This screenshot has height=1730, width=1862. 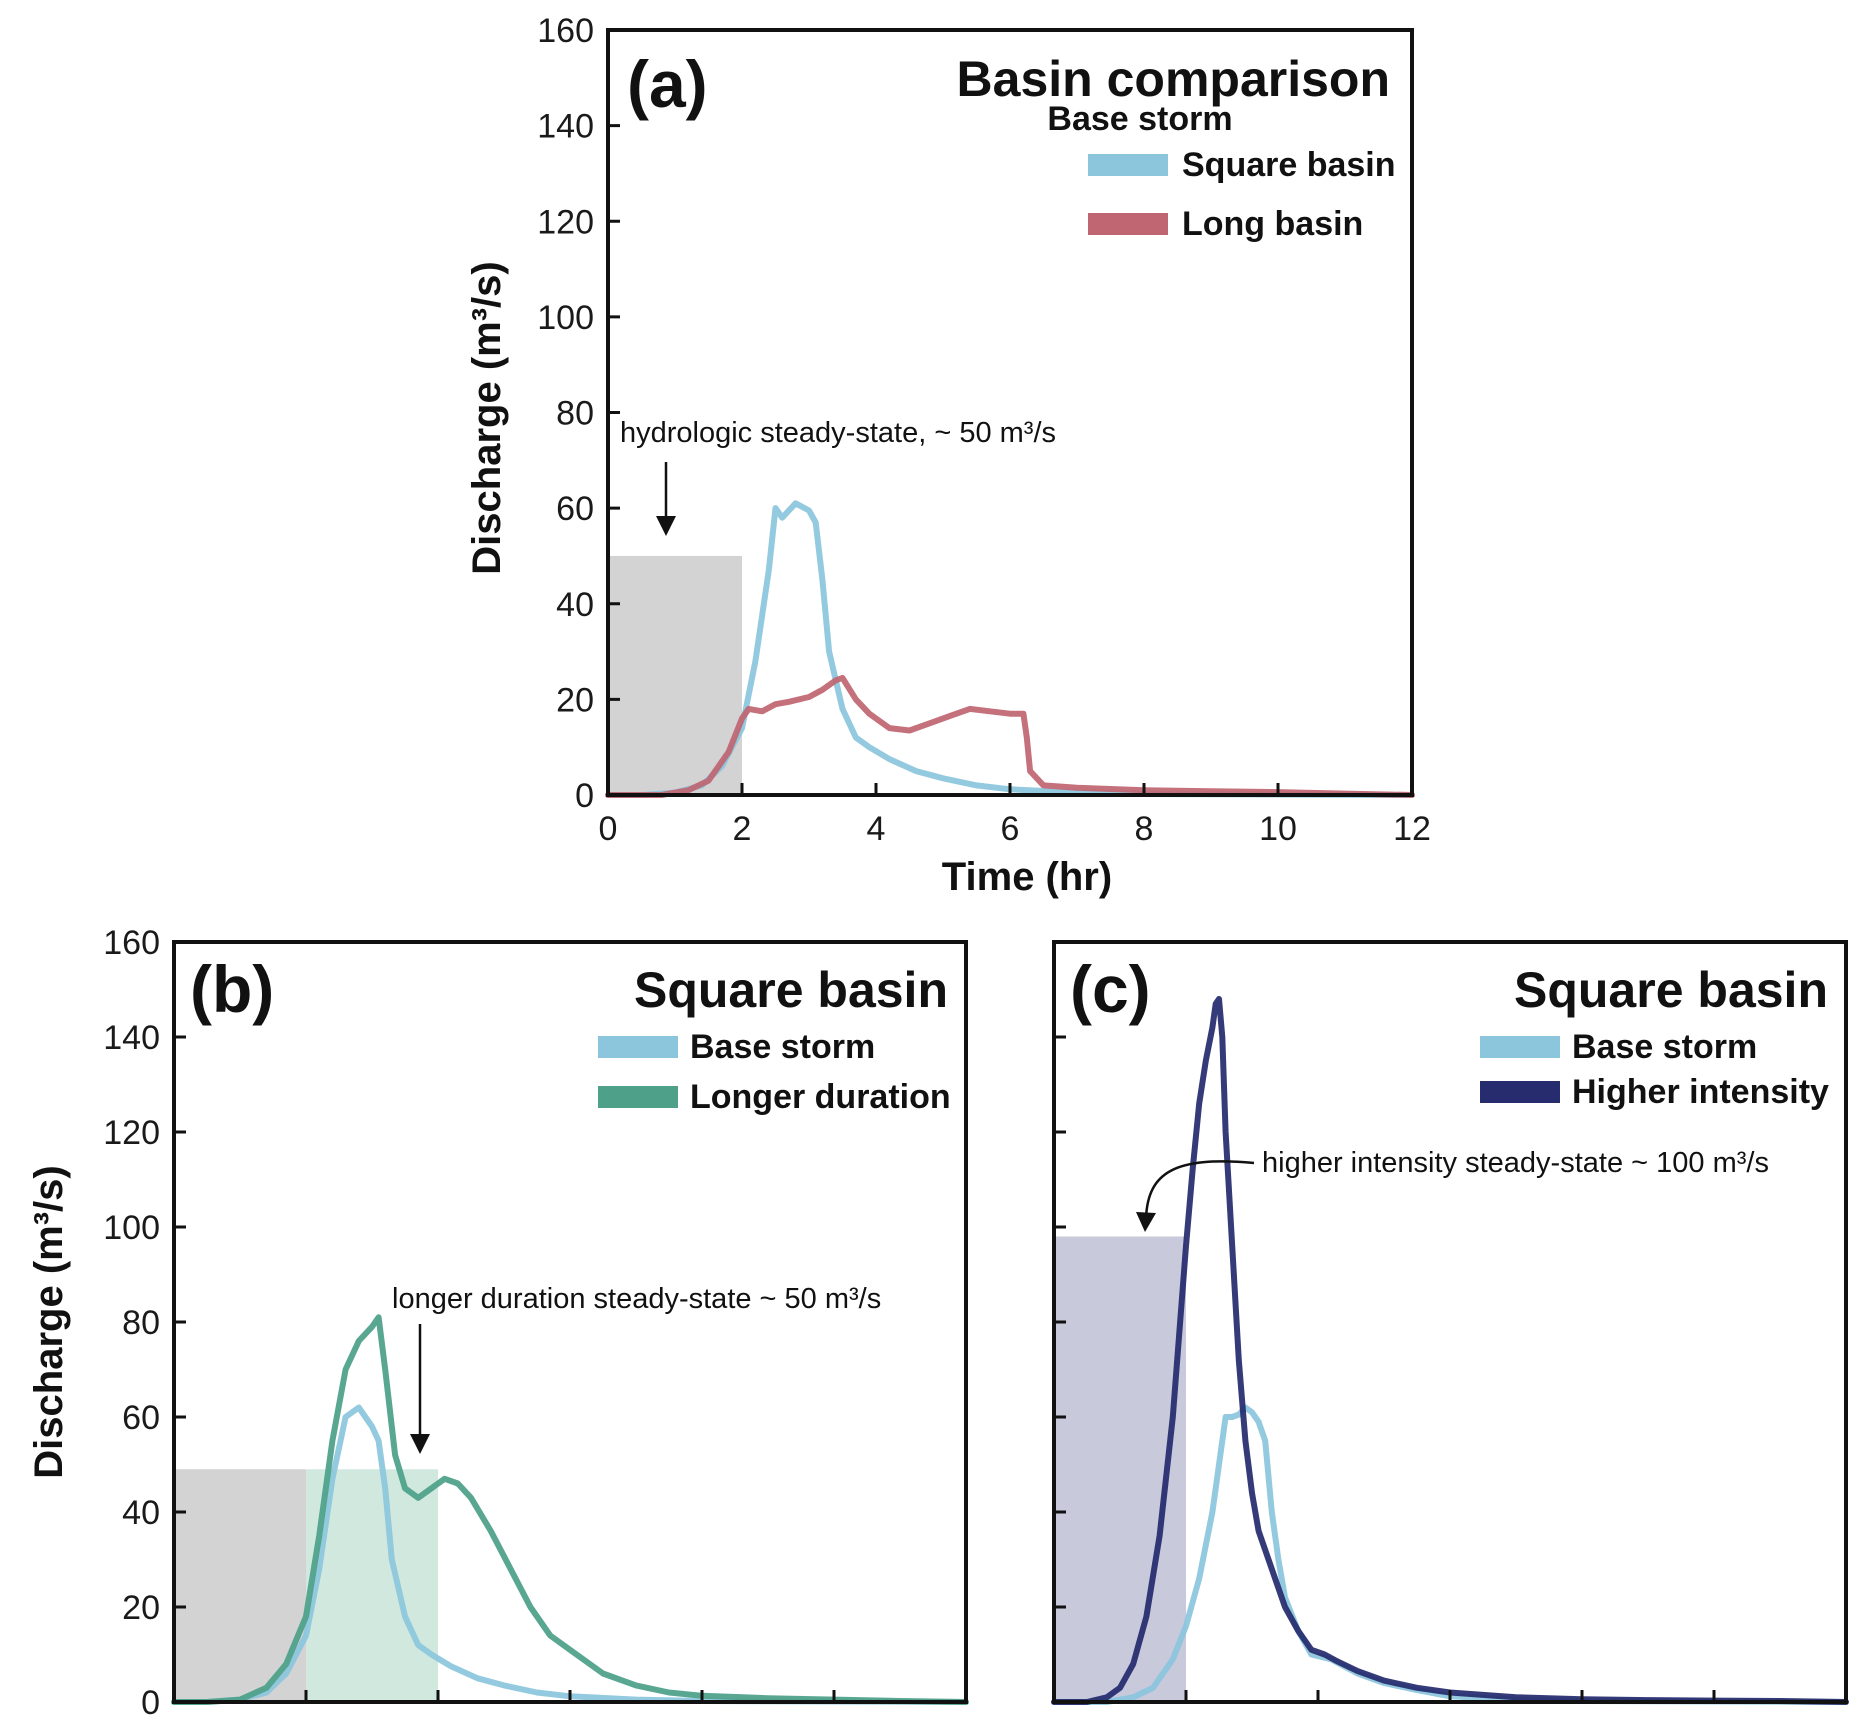 I want to click on legend-b: Base storm Longer duration, so click(x=774, y=1072).